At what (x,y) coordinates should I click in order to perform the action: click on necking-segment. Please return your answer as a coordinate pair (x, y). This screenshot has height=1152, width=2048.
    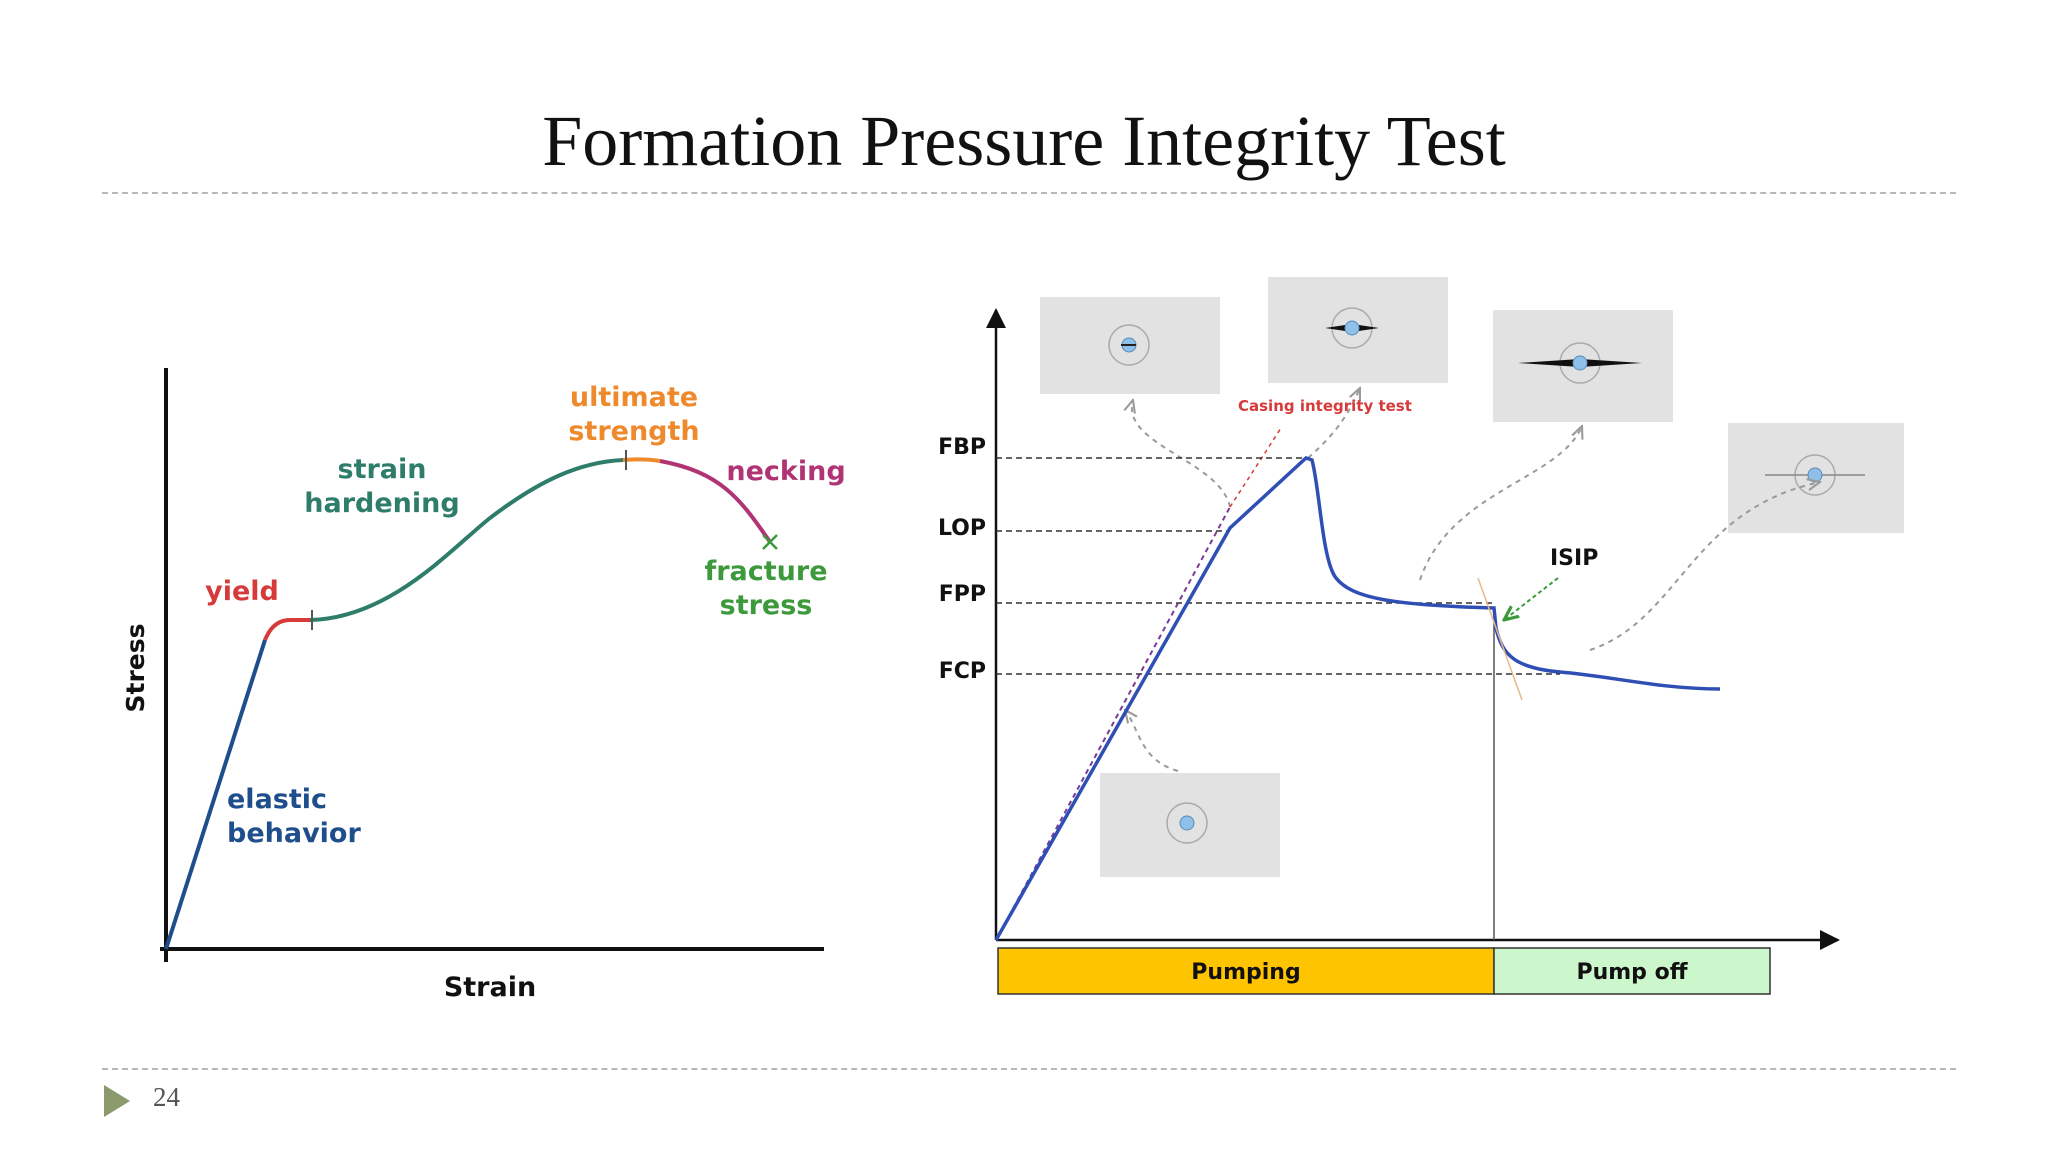
    Looking at the image, I should click on (715, 501).